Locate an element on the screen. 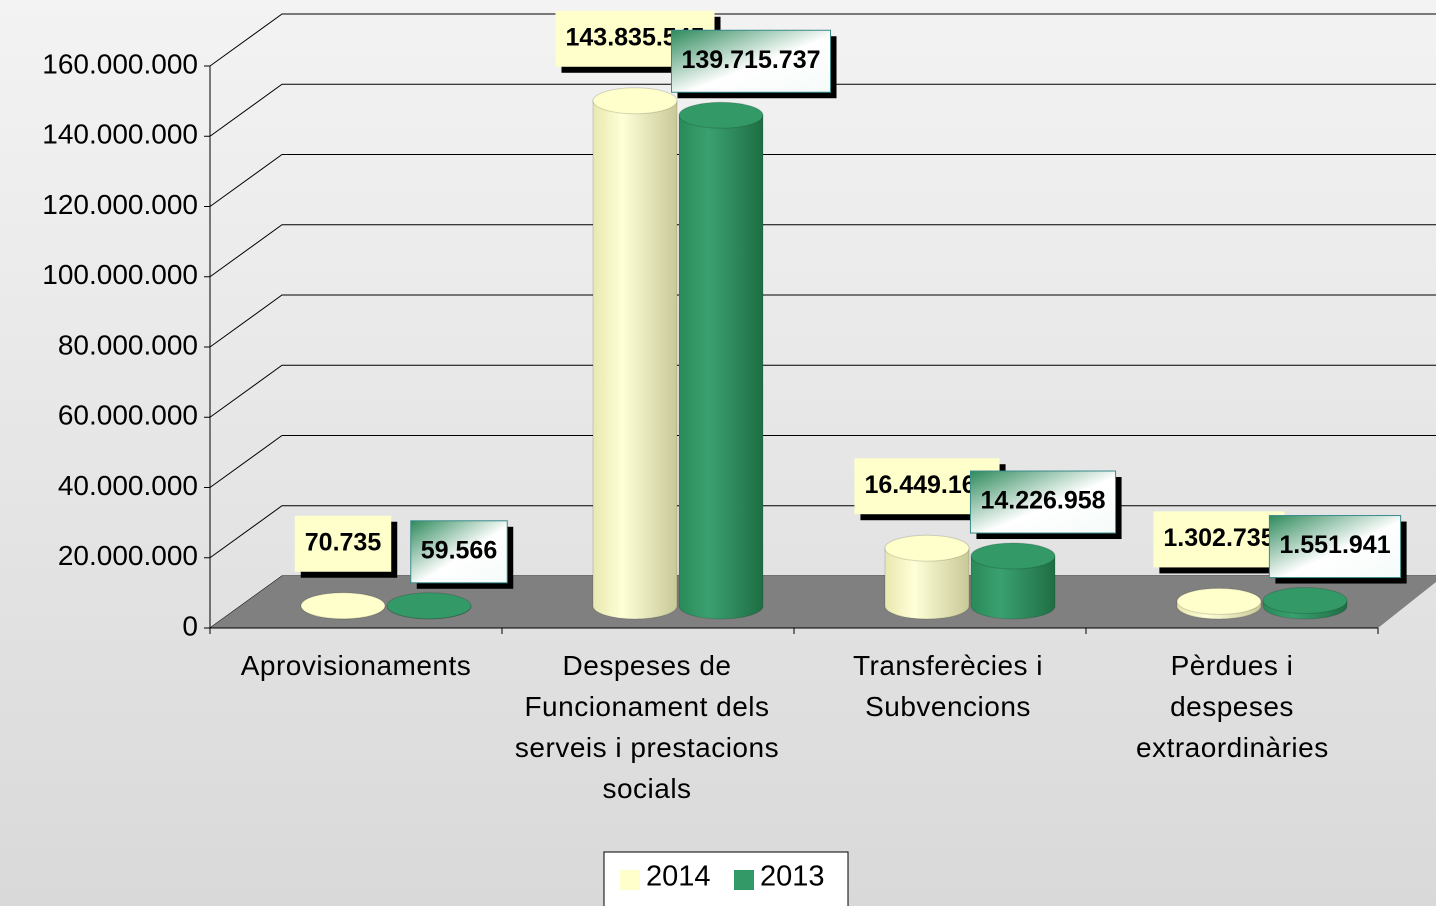 This screenshot has height=906, width=1436. x-tick-label: Transferècies i Subvencions is located at coordinates (948, 686).